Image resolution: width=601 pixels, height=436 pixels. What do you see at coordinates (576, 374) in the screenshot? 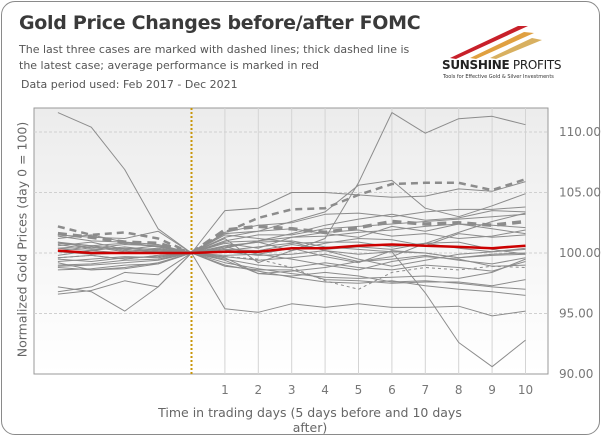
I see `y-tick-label: 90.00` at bounding box center [576, 374].